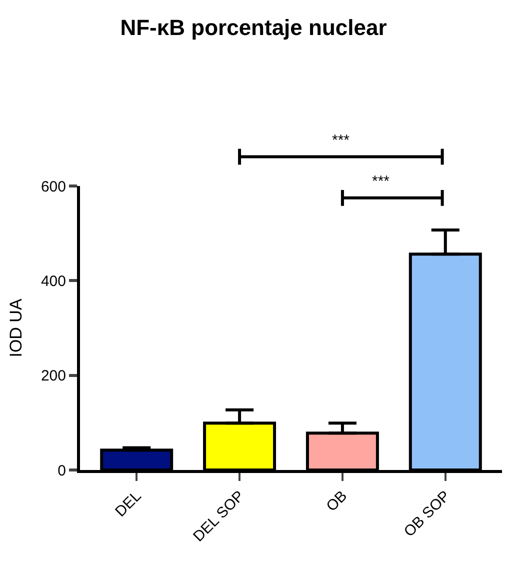  Describe the element at coordinates (381, 181) in the screenshot. I see `annotation: ***` at that location.